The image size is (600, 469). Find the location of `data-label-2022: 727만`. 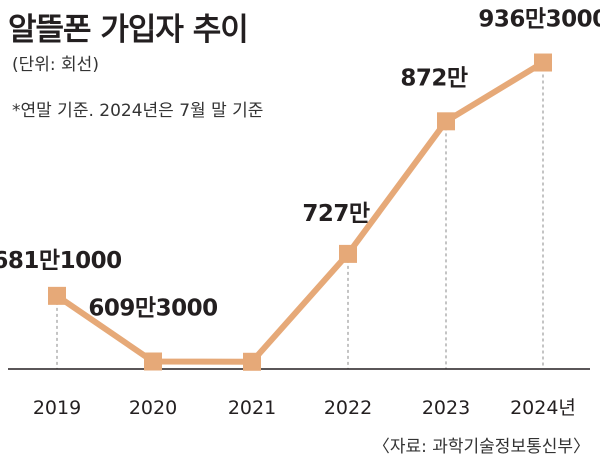

data-label-2022: 727만 is located at coordinates (336, 214).